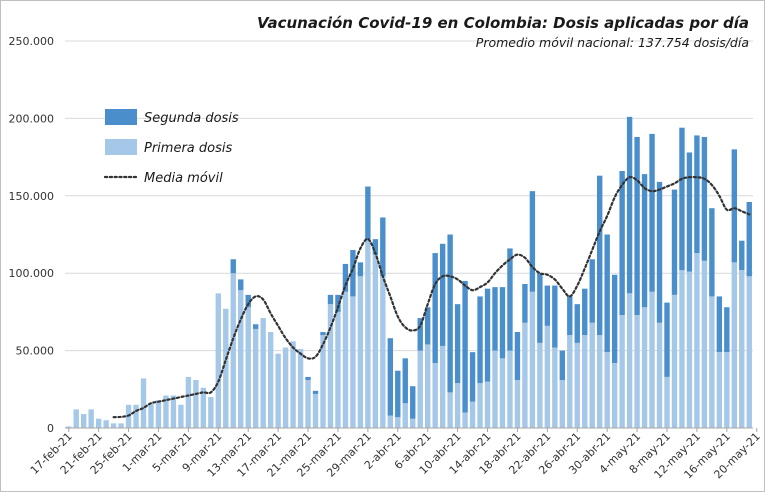  I want to click on y-axis: 0 50.000 100.000 150.000 200.000 250.000, so click(32, 235).